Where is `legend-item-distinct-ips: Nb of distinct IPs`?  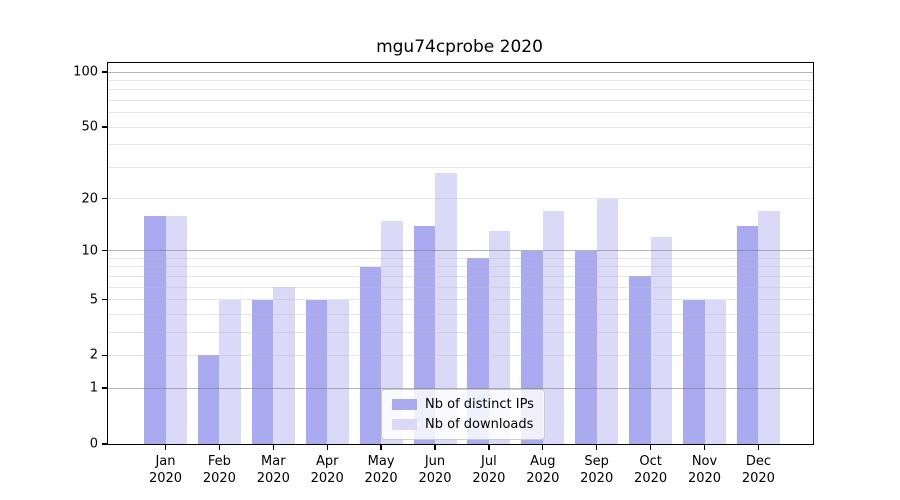 legend-item-distinct-ips: Nb of distinct IPs is located at coordinates (463, 404).